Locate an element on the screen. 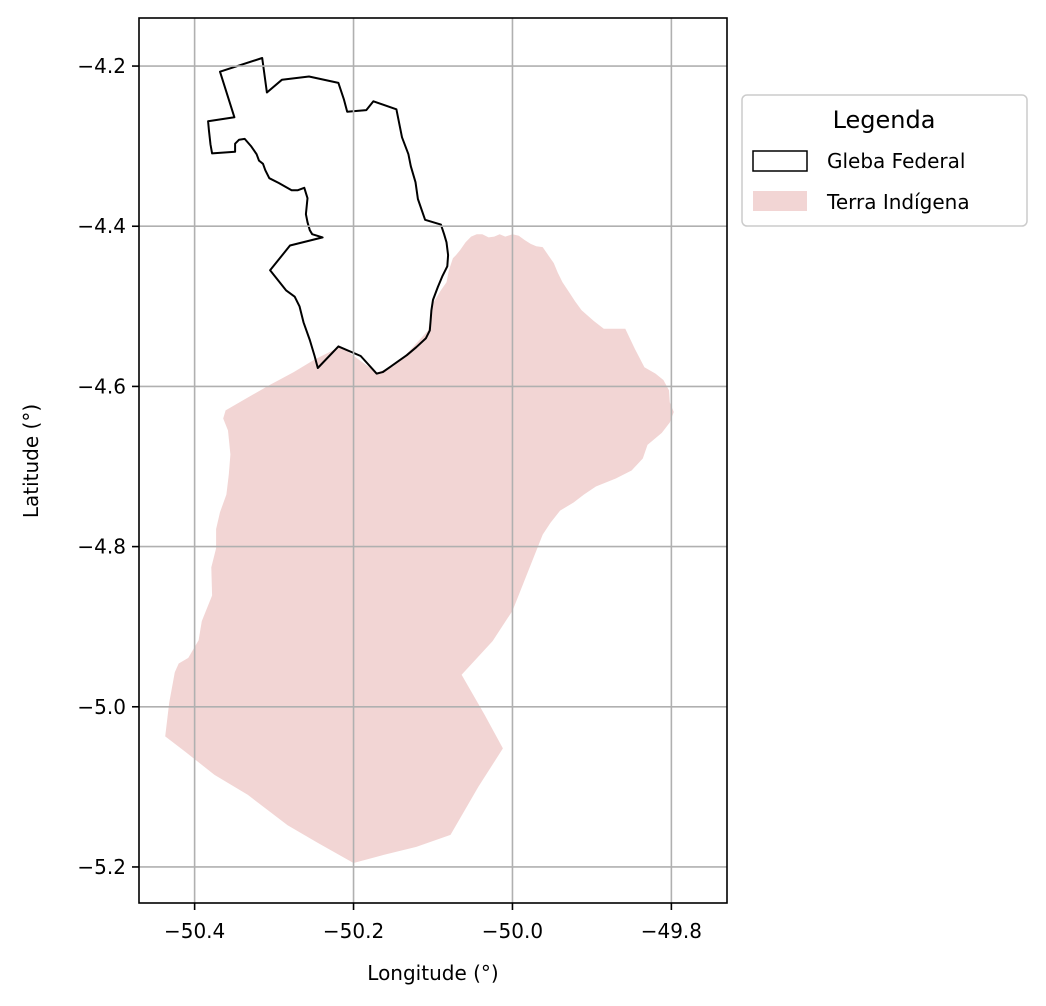 This screenshot has width=1046, height=1006. x-tick-label: −49.8 is located at coordinates (671, 931).